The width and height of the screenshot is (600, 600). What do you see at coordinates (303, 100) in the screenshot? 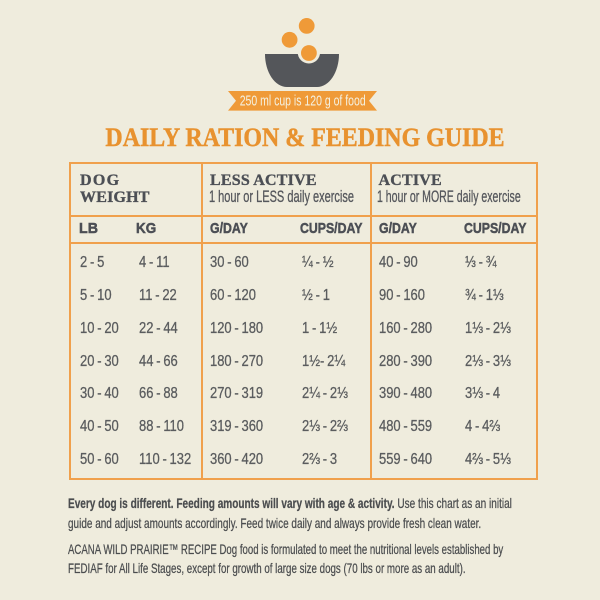
I see `svg-text: 250 ml cup is 120 g of food` at bounding box center [303, 100].